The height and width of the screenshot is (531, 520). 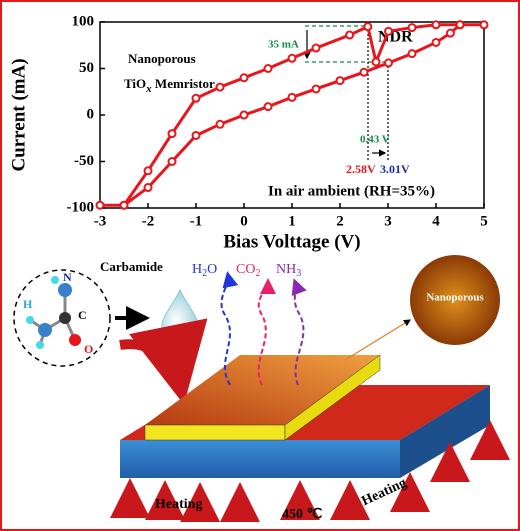 I want to click on x-tick-label: -2, so click(x=148, y=221).